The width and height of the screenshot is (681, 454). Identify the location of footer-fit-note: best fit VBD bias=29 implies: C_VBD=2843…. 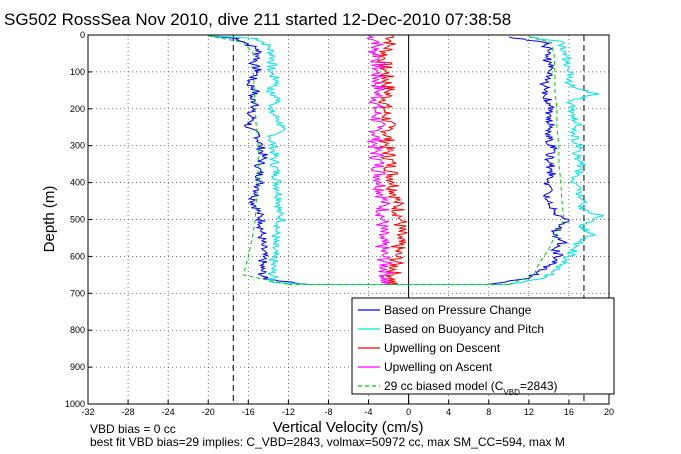
(327, 442).